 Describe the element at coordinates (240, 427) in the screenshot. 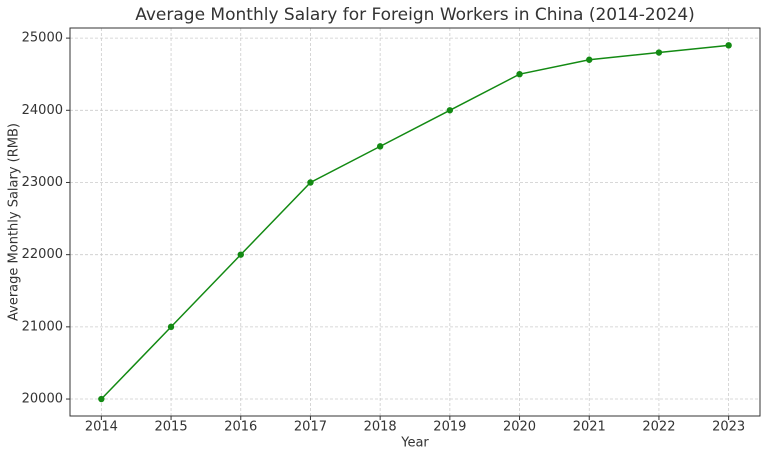

I see `x-tick-label: 2016` at that location.